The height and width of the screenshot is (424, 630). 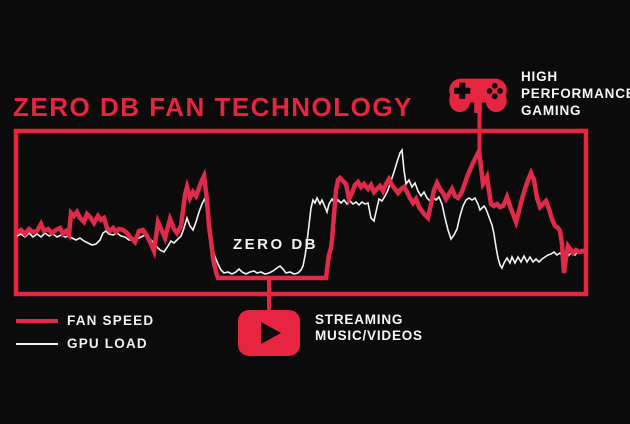 What do you see at coordinates (539, 76) in the screenshot?
I see `gaming-line-1: HIGH` at bounding box center [539, 76].